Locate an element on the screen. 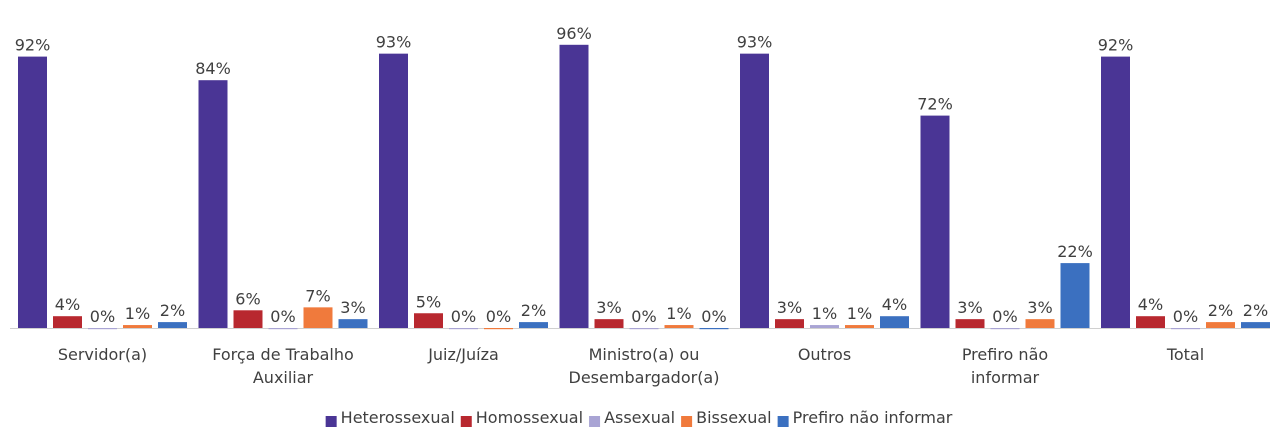  legend-label: Assexual is located at coordinates (639, 417).